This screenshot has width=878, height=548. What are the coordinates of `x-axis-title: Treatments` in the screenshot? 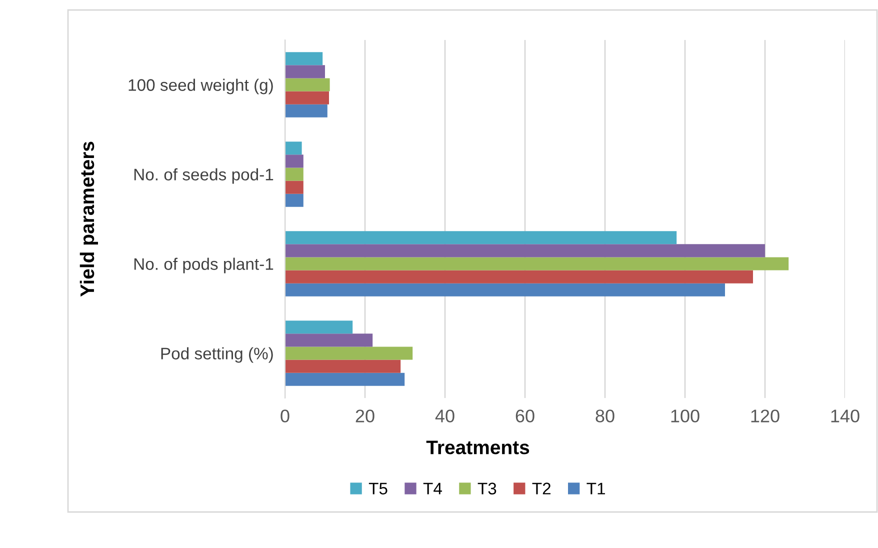 It's located at (478, 447).